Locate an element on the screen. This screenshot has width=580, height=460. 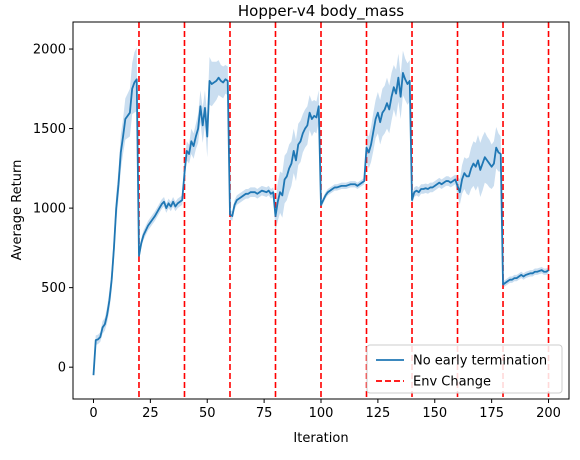
x-tick-label: 150 is located at coordinates (434, 413).